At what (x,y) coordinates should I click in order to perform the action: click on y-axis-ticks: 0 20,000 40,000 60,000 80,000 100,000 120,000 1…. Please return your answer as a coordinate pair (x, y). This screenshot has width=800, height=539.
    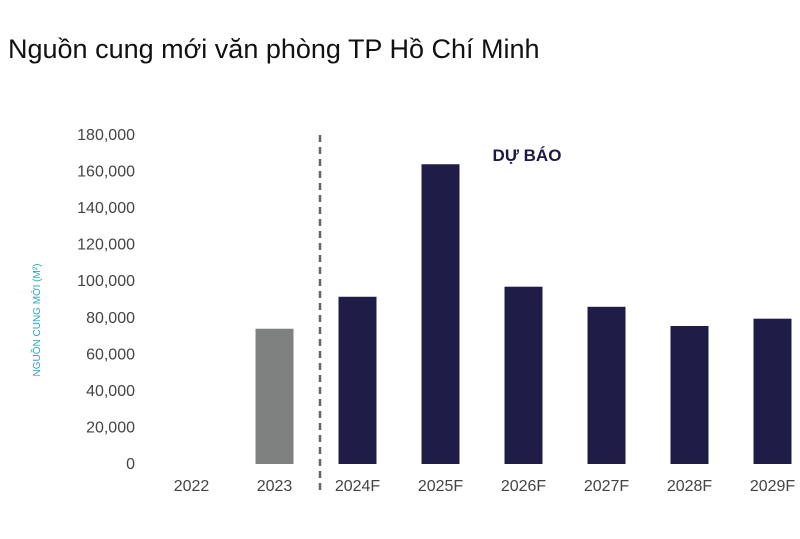
    Looking at the image, I should click on (106, 300).